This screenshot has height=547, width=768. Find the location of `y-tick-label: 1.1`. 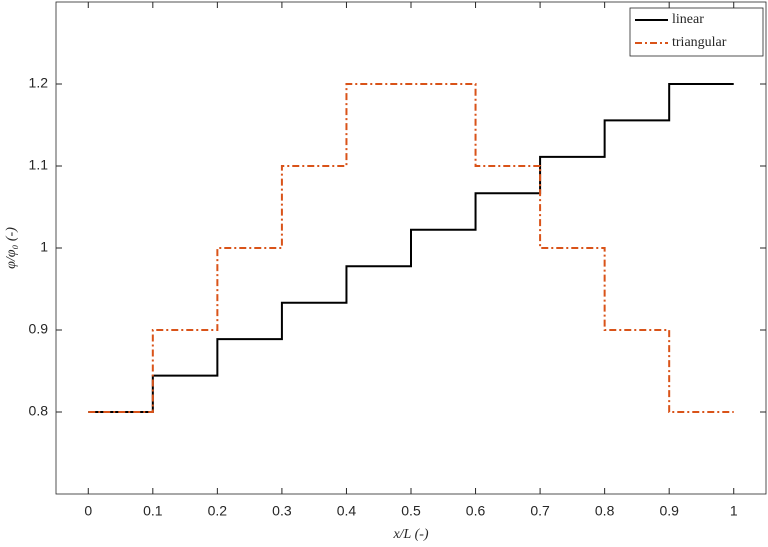

y-tick-label: 1.1 is located at coordinates (39, 165).